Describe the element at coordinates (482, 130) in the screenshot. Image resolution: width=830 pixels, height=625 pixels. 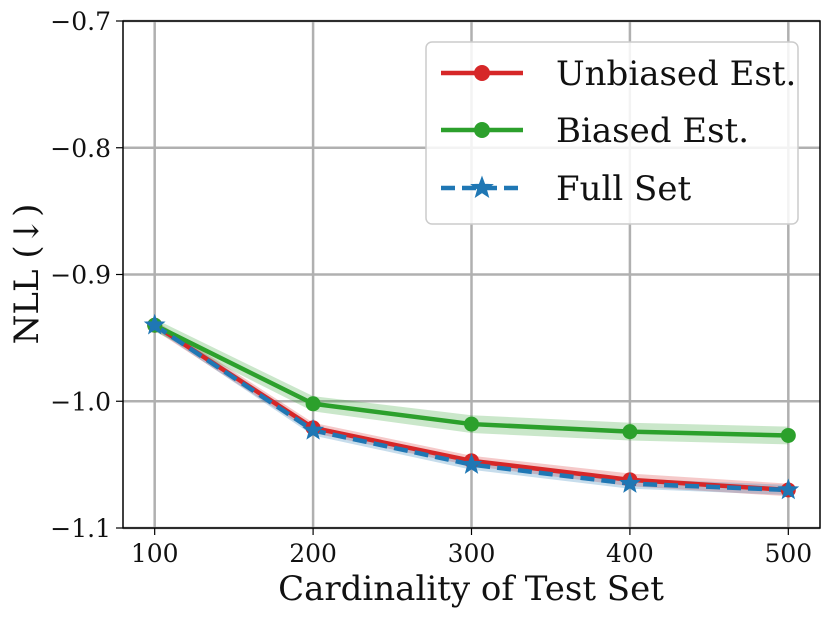
I see `biased-est-legend-marker` at that location.